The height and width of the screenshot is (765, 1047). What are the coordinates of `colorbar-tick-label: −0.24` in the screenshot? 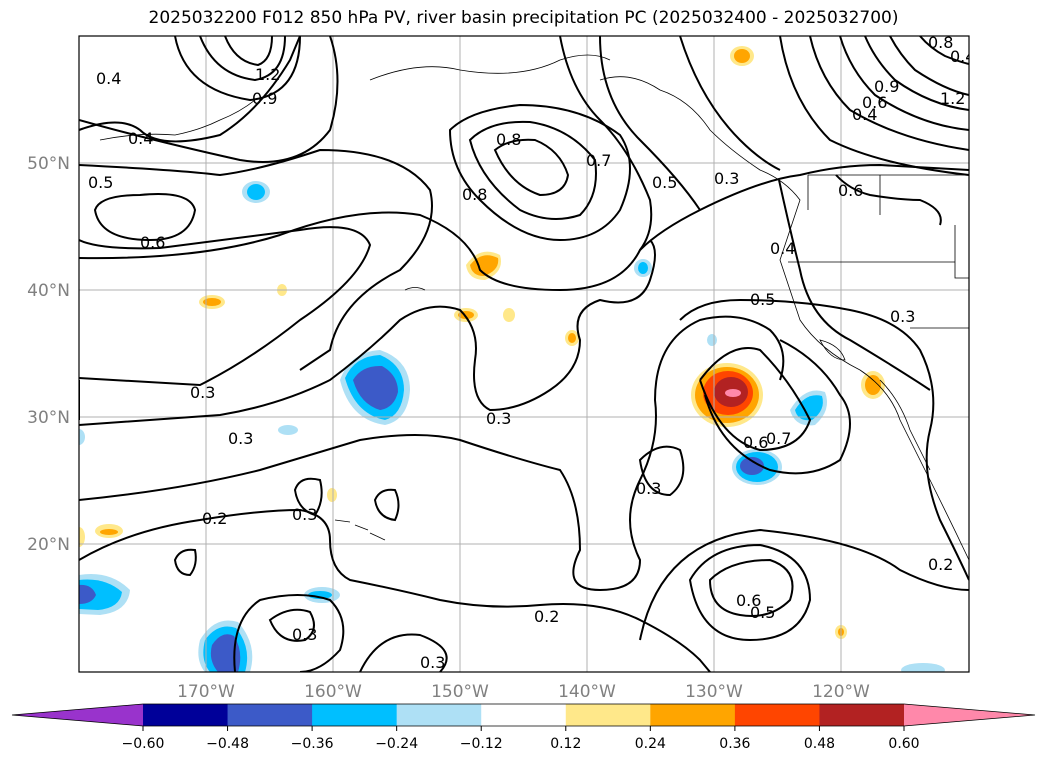 It's located at (396, 744).